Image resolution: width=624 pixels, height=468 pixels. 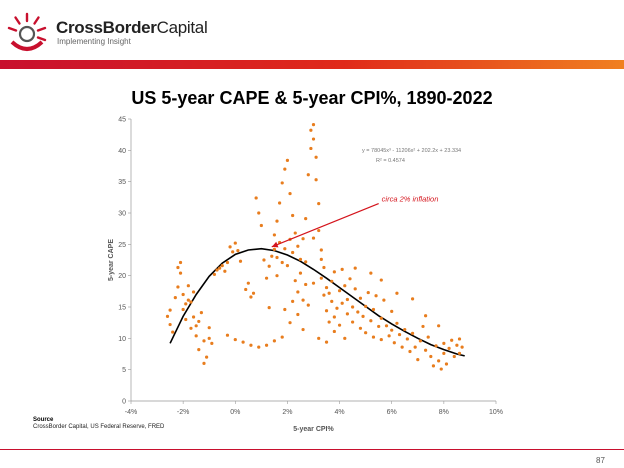 I want to click on annotation-arrowhead, so click(x=275, y=244).